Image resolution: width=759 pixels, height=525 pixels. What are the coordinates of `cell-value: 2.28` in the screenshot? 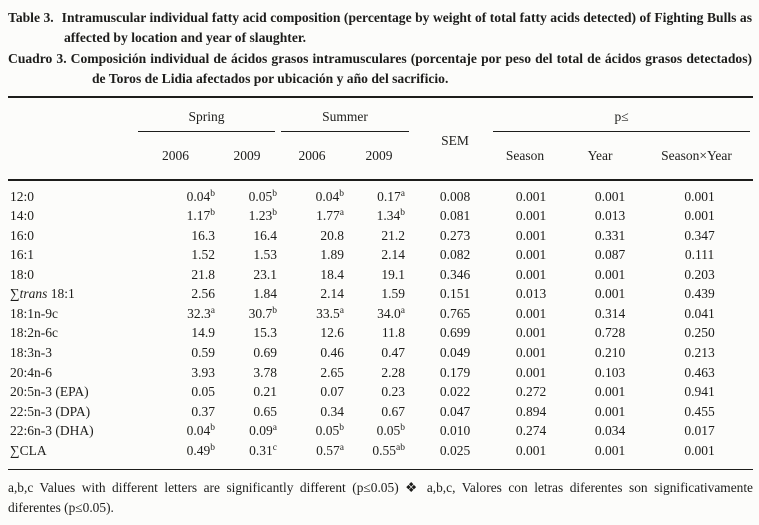 It's located at (393, 372).